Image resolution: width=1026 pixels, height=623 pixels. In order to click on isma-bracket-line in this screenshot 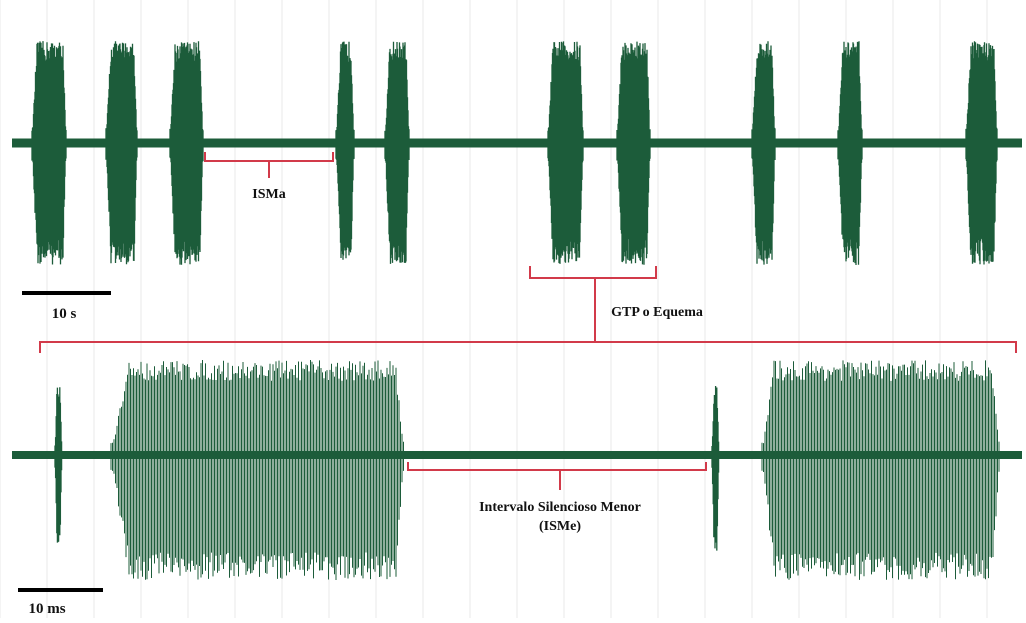, I will do `click(269, 157)`.